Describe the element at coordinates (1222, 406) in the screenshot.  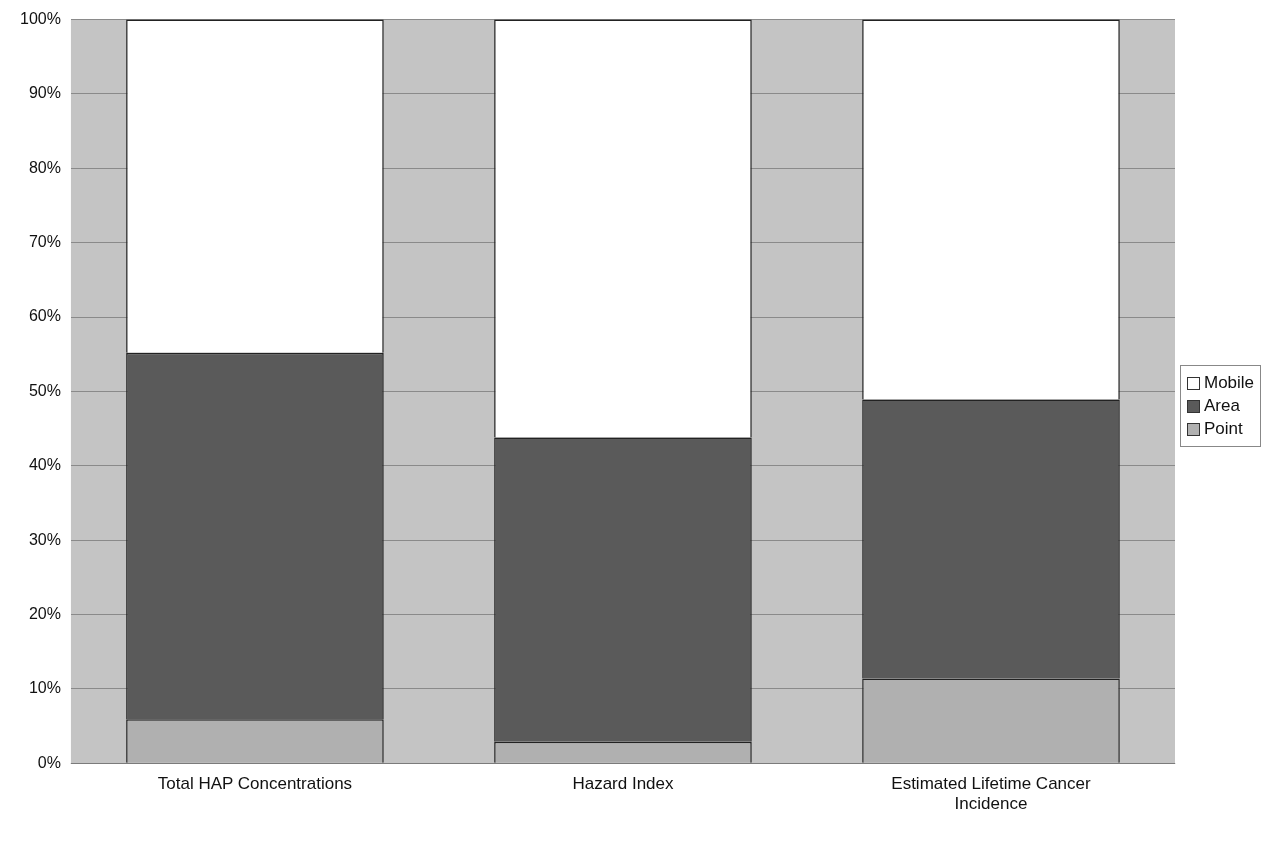
I see `legend-label: Area` at that location.